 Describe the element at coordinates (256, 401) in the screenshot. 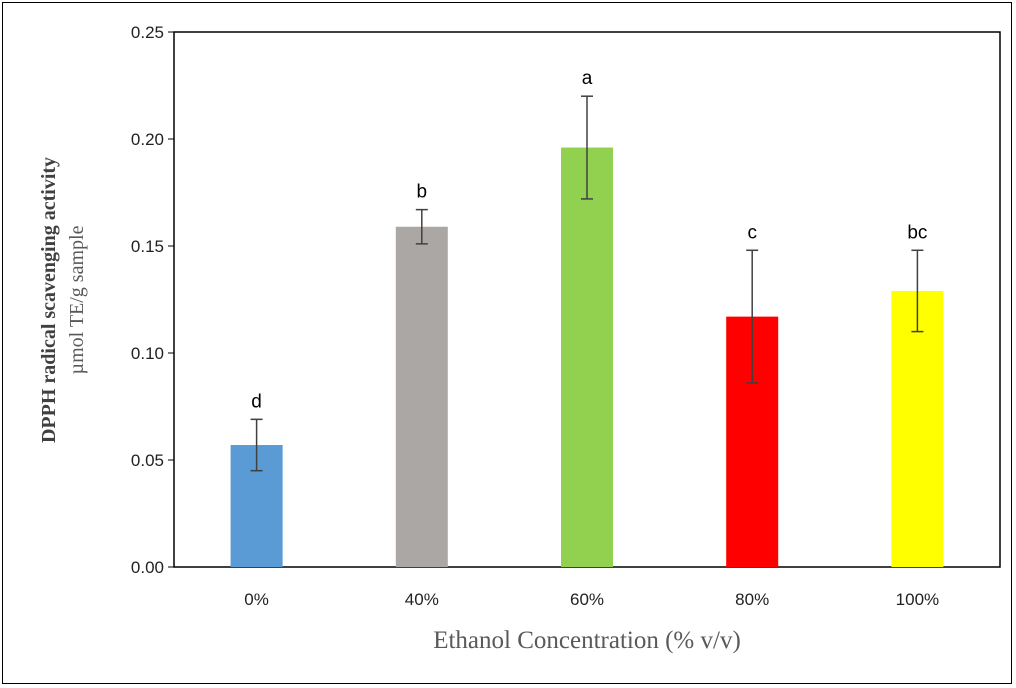

I see `significance-label: d` at that location.